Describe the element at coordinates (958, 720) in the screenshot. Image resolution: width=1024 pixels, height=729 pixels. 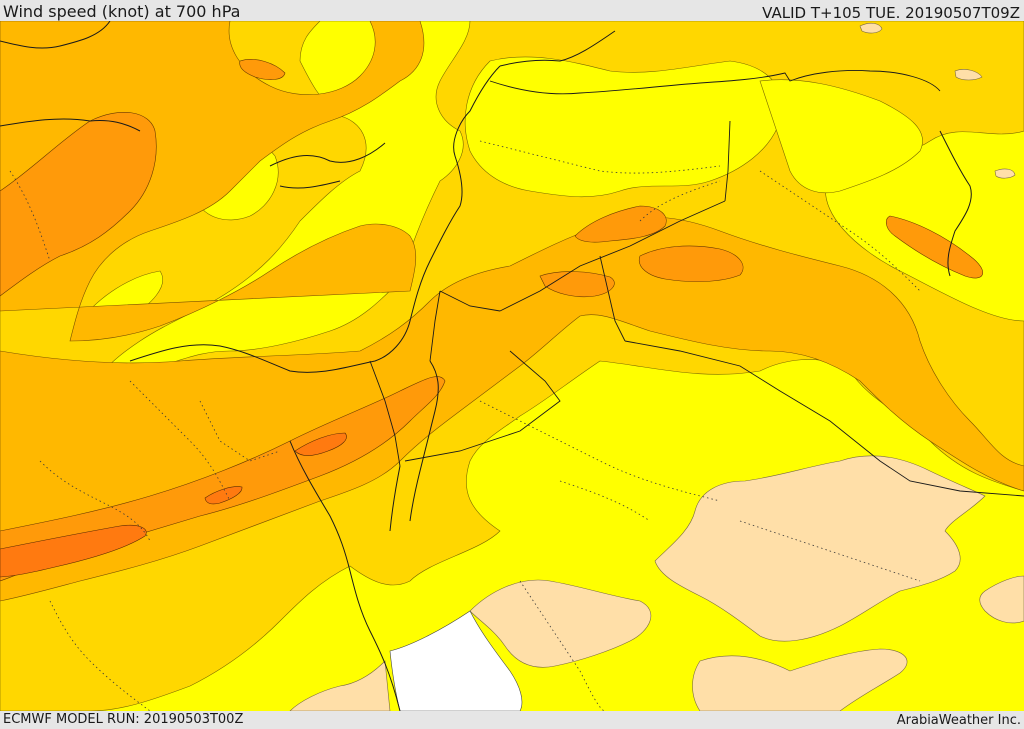
I see `credit: ArabiaWeather Inc.` at that location.